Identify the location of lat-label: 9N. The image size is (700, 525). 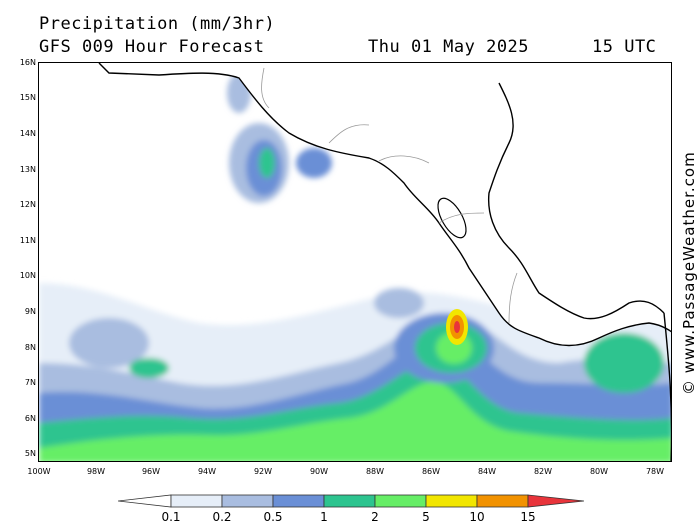
(30, 311).